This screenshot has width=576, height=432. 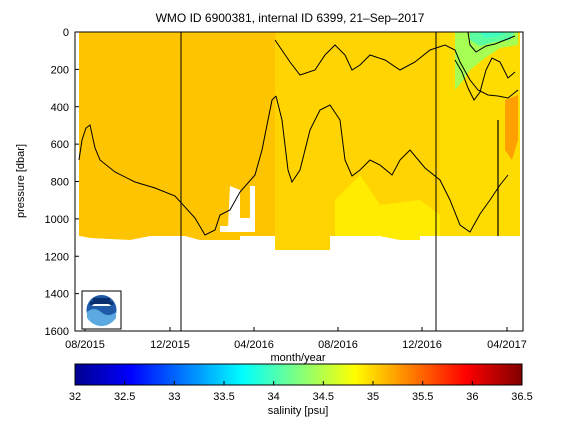 I want to click on colorbar-label: salinity [psu], so click(x=298, y=411).